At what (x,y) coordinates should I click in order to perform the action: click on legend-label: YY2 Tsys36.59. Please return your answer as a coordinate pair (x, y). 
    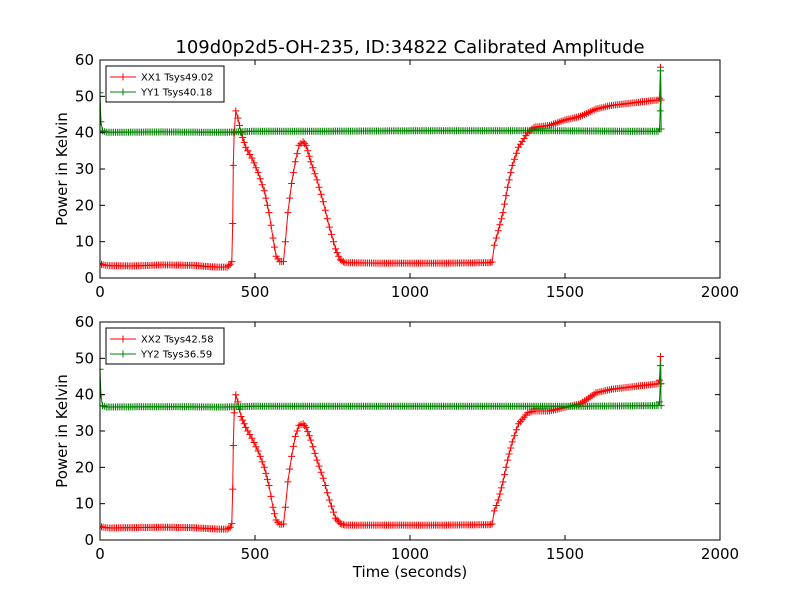
    Looking at the image, I should click on (176, 355).